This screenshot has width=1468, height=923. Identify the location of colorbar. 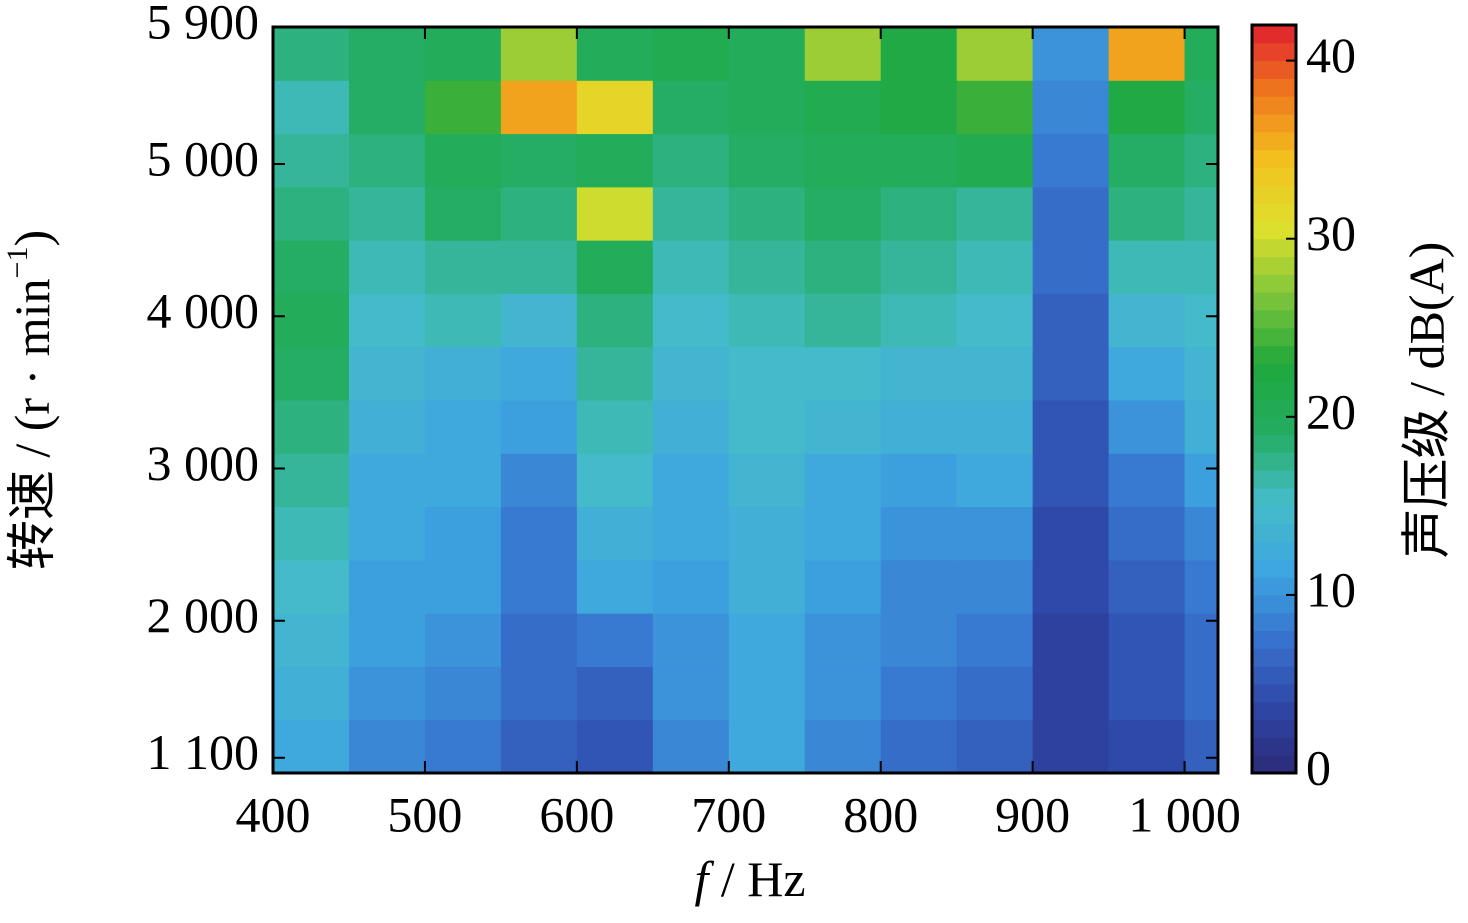
(1274, 399).